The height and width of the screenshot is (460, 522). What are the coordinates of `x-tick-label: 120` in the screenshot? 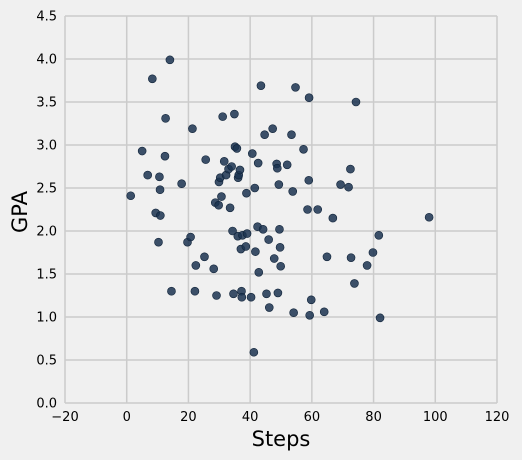 It's located at (497, 417).